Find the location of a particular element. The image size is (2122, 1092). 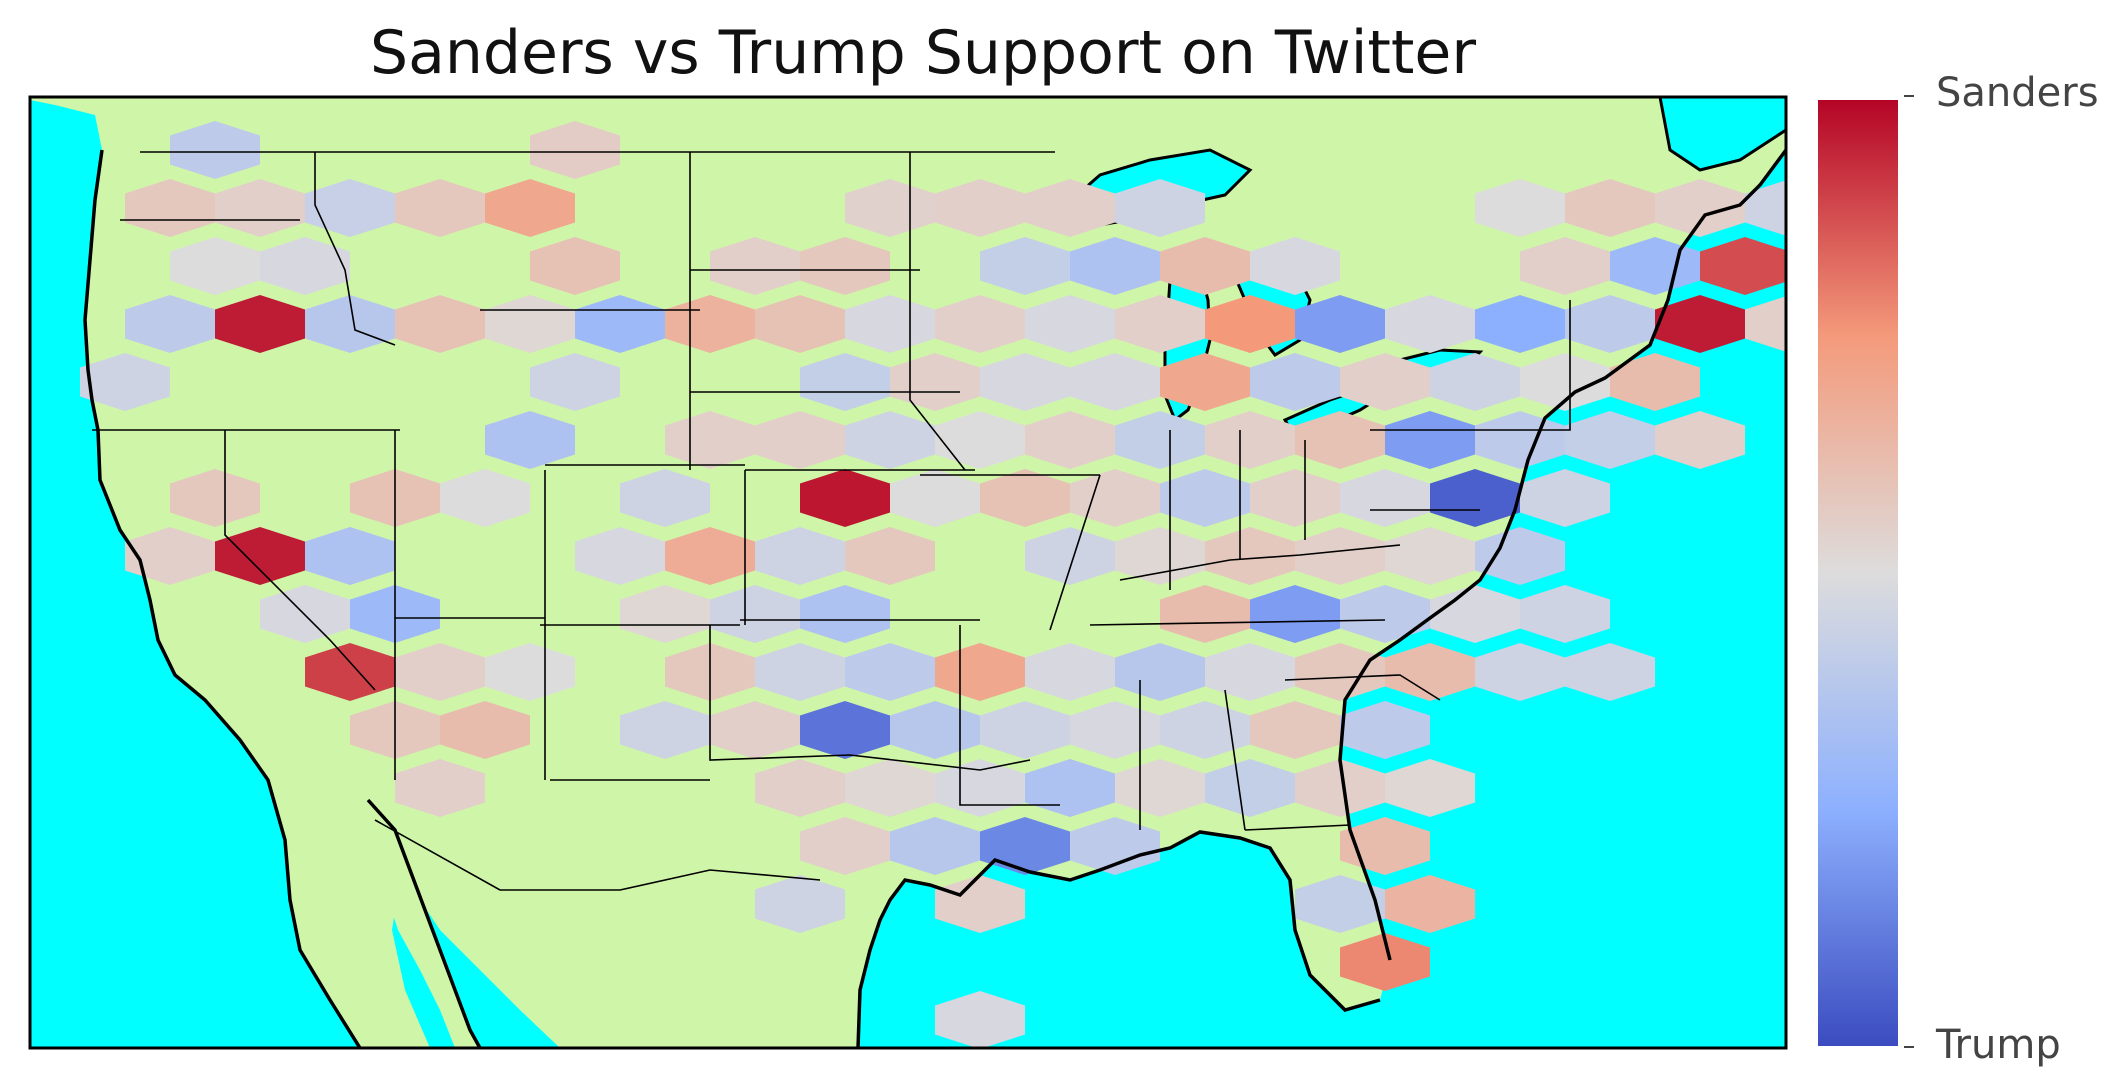

coast-baja is located at coordinates (424, 923).